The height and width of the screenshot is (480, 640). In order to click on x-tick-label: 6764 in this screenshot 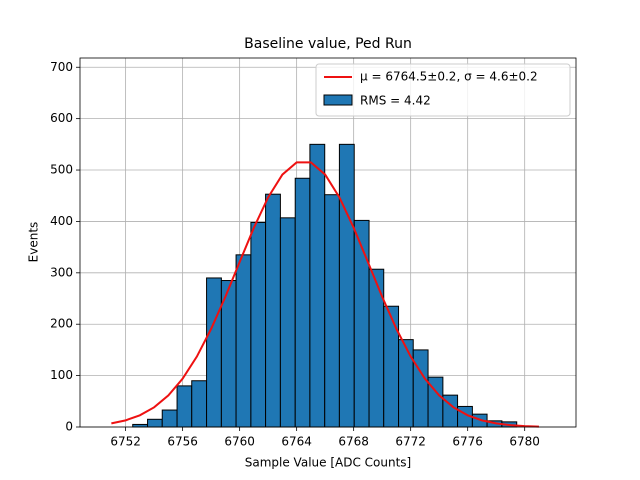, I will do `click(296, 442)`.